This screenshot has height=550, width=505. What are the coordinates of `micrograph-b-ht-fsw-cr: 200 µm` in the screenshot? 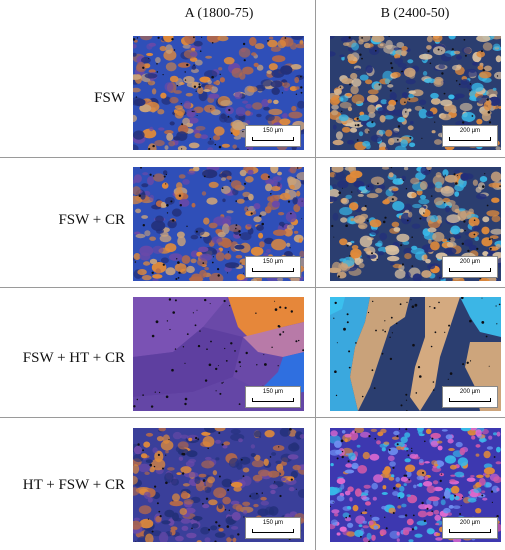 It's located at (415, 485).